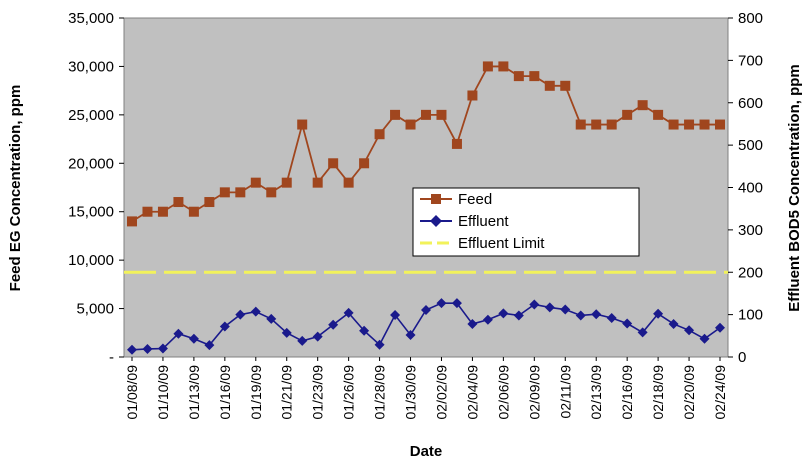 Image resolution: width=808 pixels, height=462 pixels. Describe the element at coordinates (720, 392) in the screenshot. I see `x-tick-label: 02/24/09` at that location.